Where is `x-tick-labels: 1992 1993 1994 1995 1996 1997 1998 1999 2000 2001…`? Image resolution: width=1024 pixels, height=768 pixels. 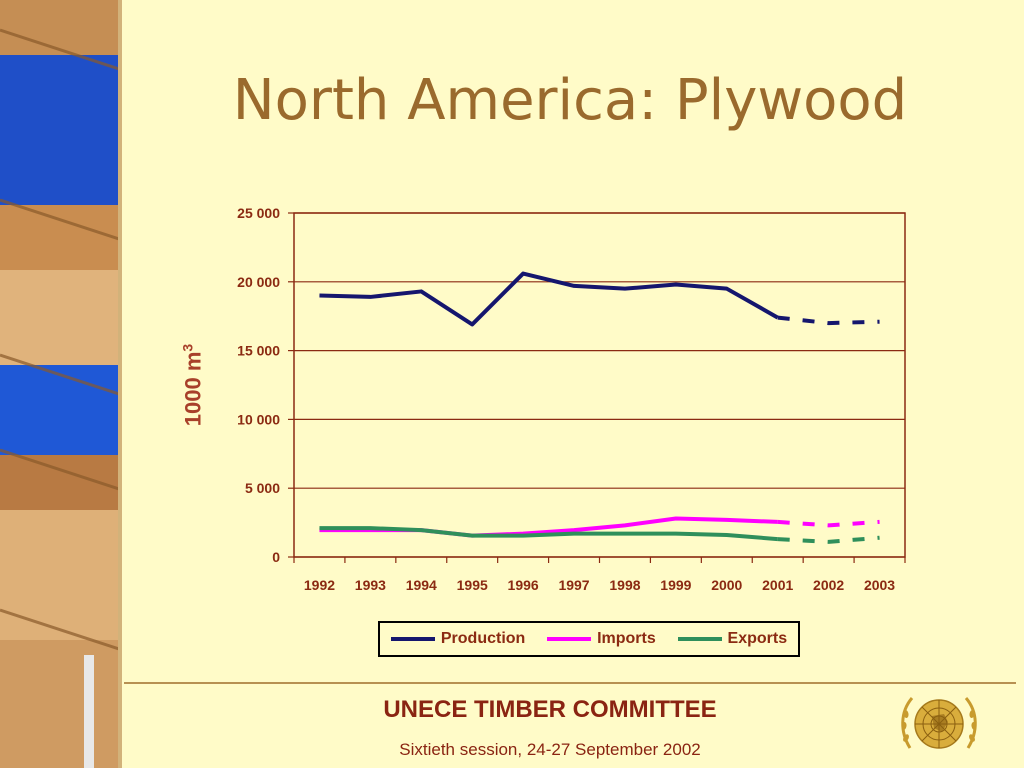
x-tick-labels: 1992 1993 1994 1995 1996 1997 1998 1999 2000 2001… is located at coordinates (599, 585).